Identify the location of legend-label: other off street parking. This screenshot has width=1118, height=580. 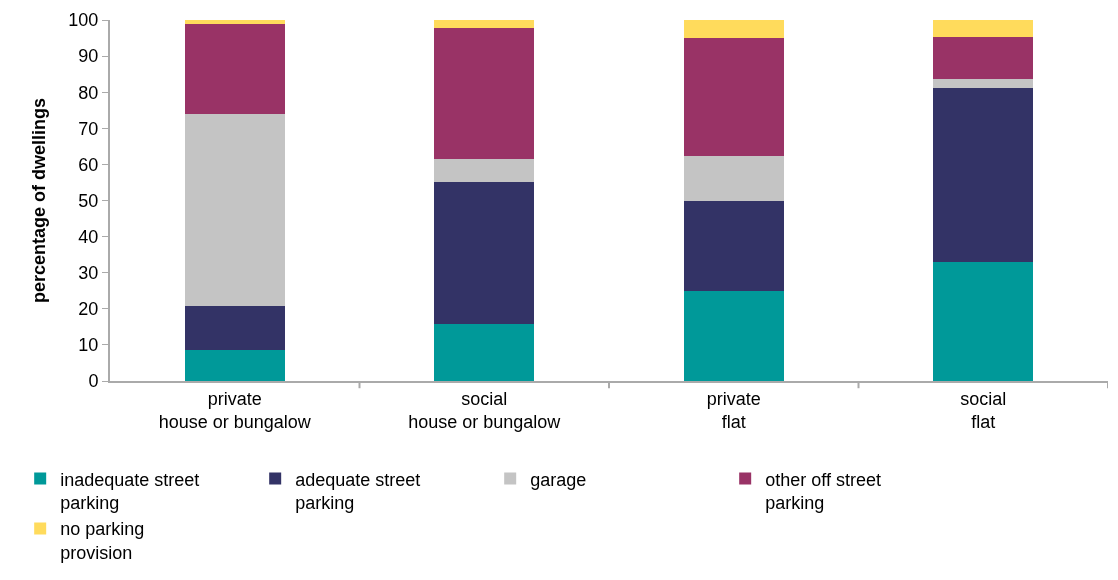
(823, 491).